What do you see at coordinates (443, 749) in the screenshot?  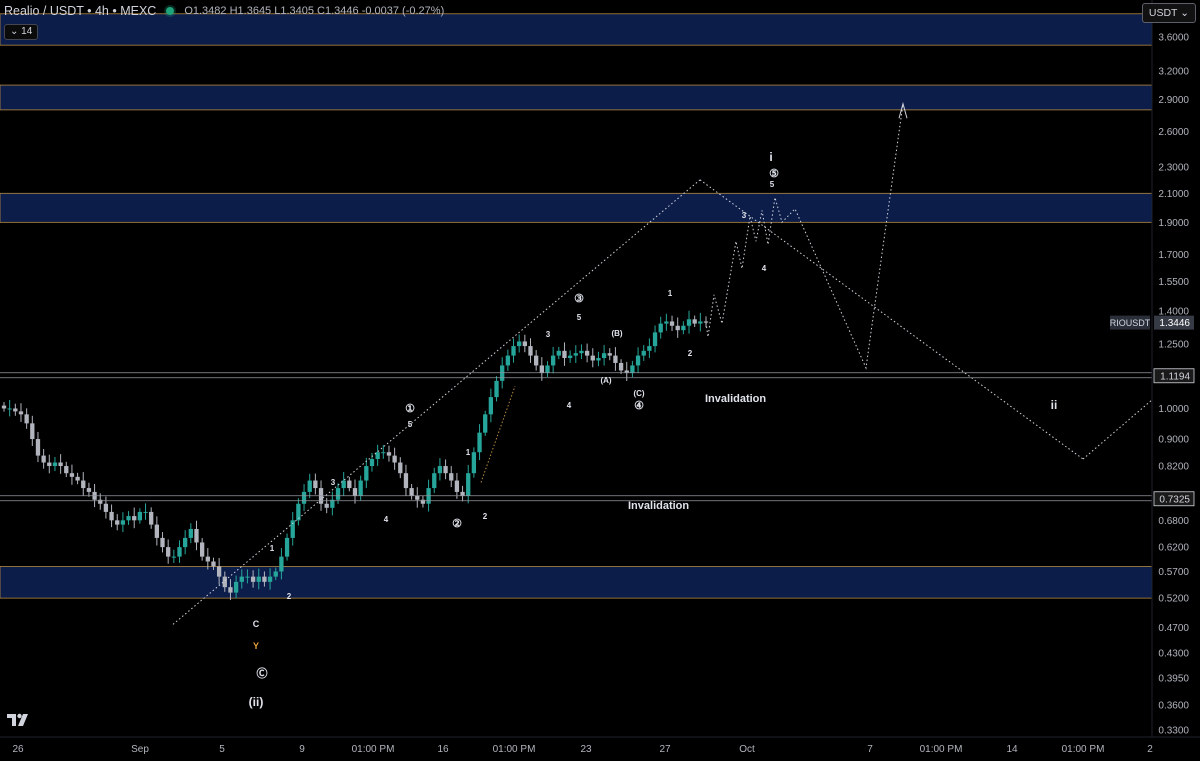 I see `time-axis-label: 16` at bounding box center [443, 749].